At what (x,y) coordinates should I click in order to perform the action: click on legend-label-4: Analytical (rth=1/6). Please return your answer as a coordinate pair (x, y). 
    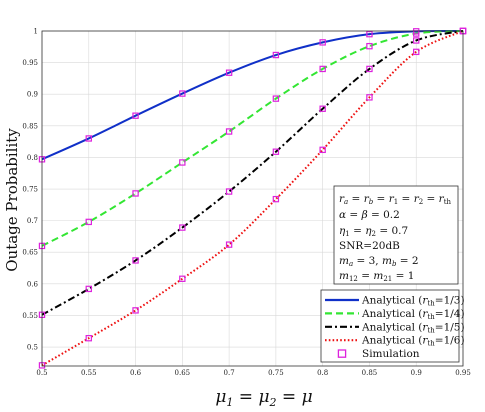
    Looking at the image, I should click on (413, 341).